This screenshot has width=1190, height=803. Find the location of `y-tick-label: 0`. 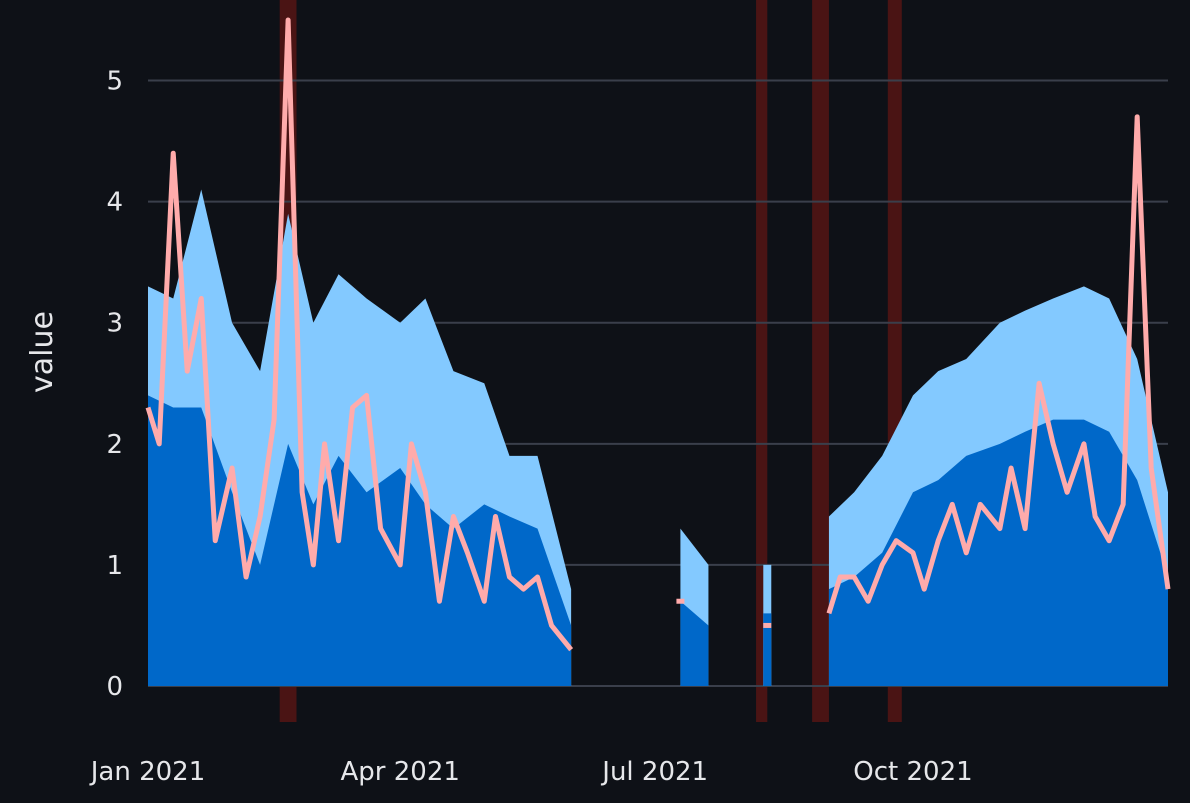

y-tick-label: 0 is located at coordinates (114, 687).